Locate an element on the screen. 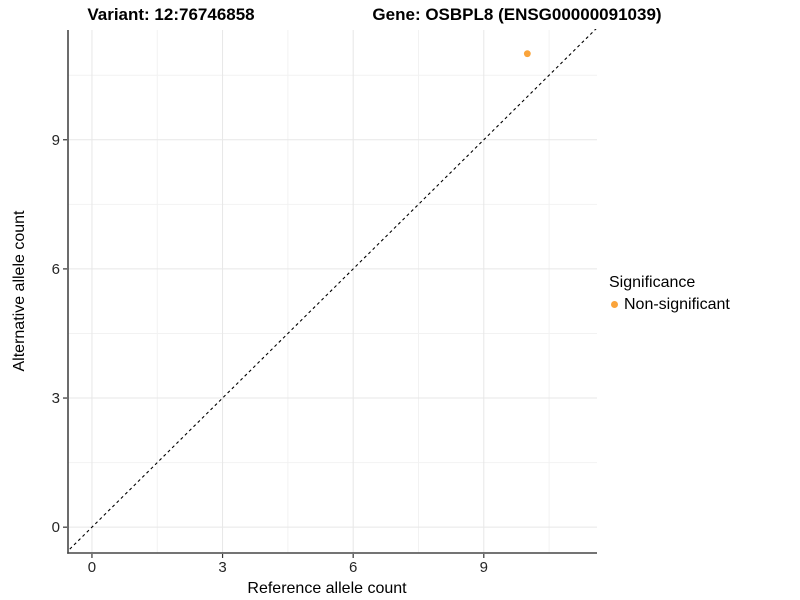  x-tick-label: 9 is located at coordinates (484, 567).